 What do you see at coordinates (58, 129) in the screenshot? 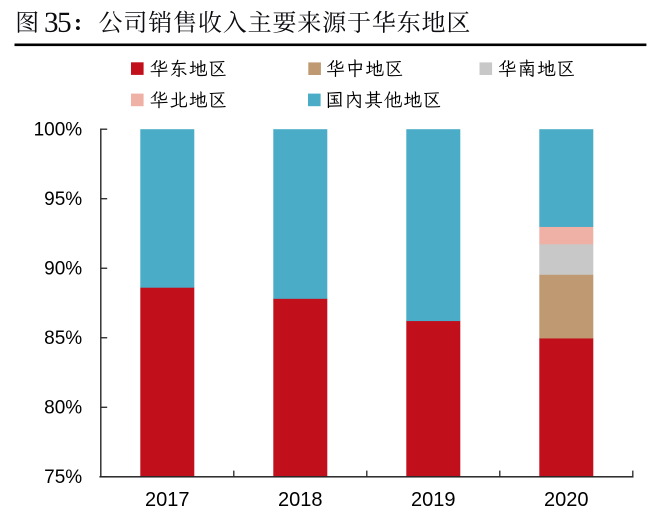
I see `svg-text: 100%` at bounding box center [58, 129].